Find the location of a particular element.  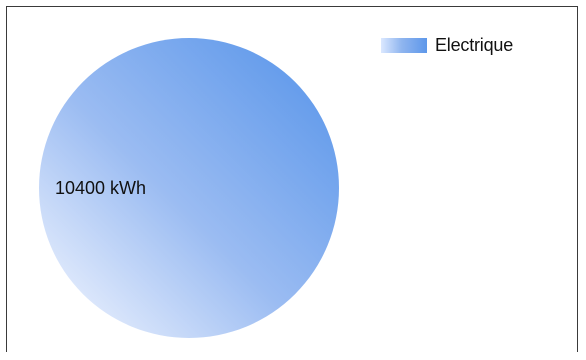

legend-label-electrique: Electrique is located at coordinates (474, 45).